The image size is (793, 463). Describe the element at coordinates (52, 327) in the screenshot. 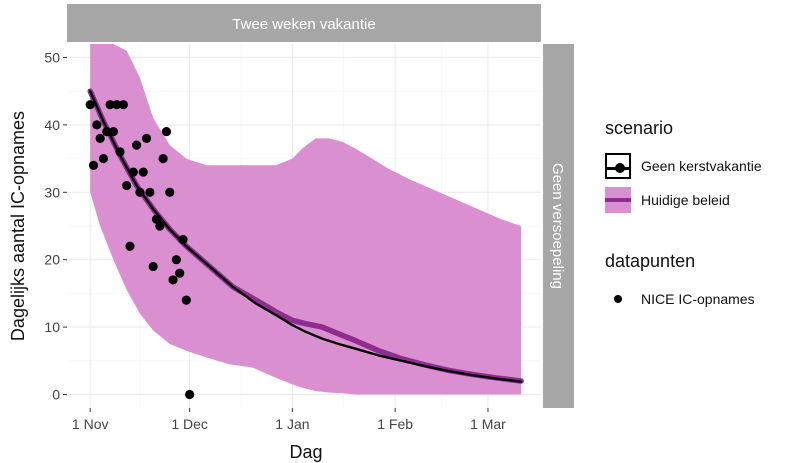

I see `y-tick-label: 10` at that location.